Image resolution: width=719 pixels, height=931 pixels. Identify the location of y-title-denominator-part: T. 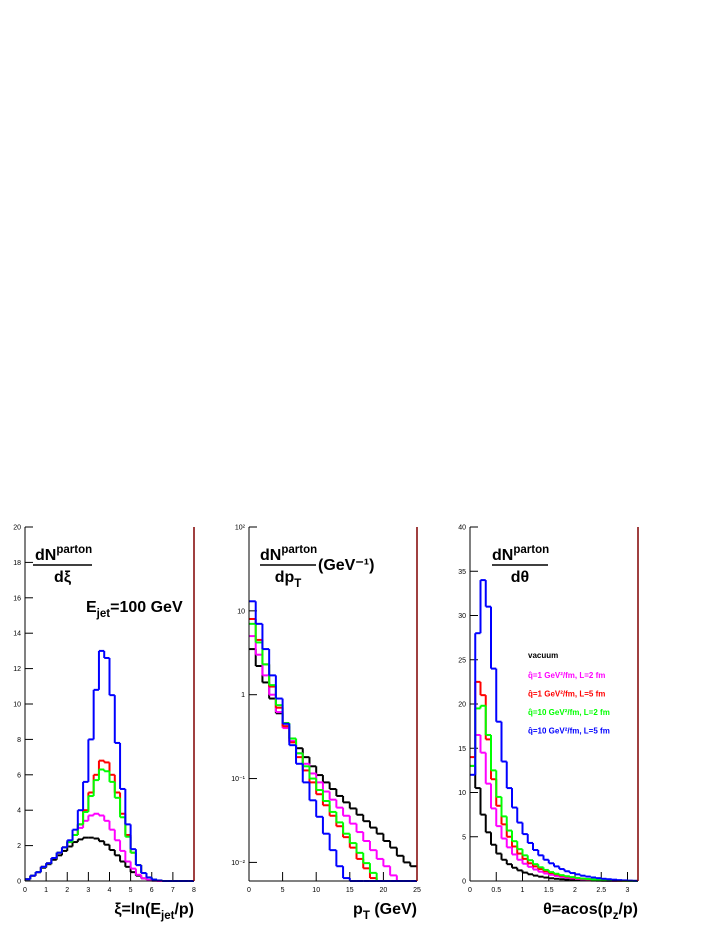
(297, 584).